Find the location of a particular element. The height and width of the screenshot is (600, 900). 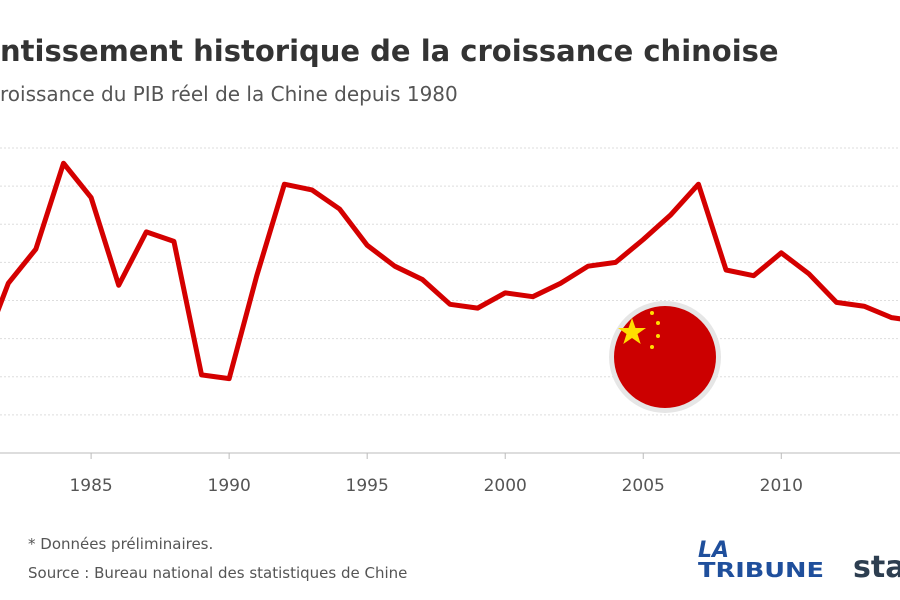

x-tick-label: 2000 is located at coordinates (505, 486).